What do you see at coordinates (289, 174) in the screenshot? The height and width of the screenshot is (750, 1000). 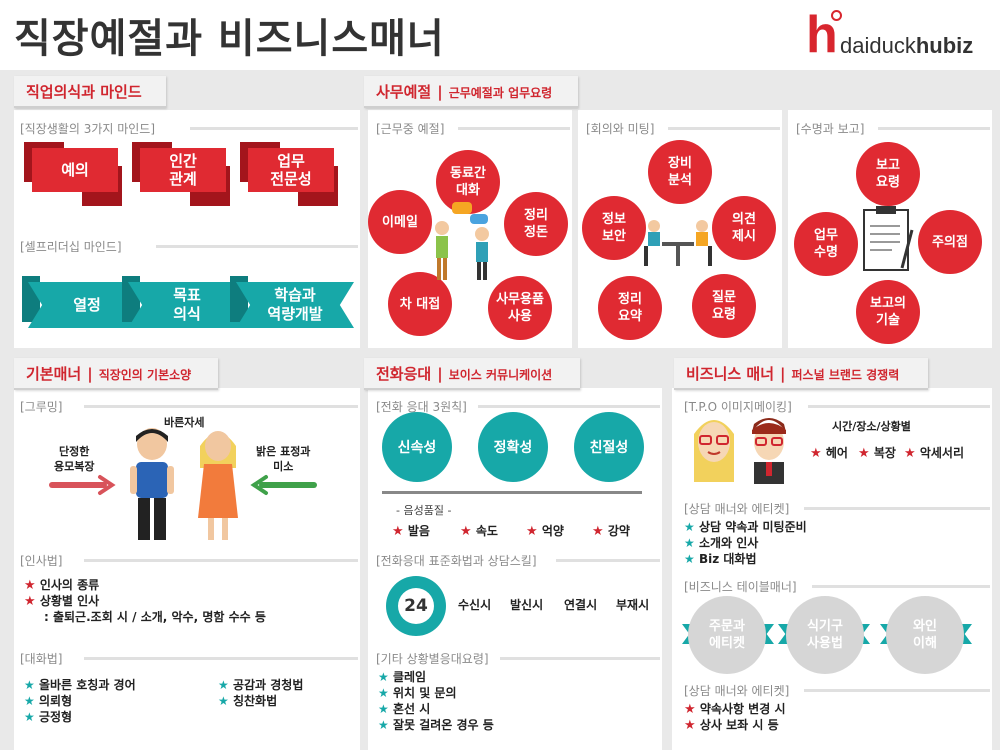 I see `mindset-banner: 업무 전문성` at bounding box center [289, 174].